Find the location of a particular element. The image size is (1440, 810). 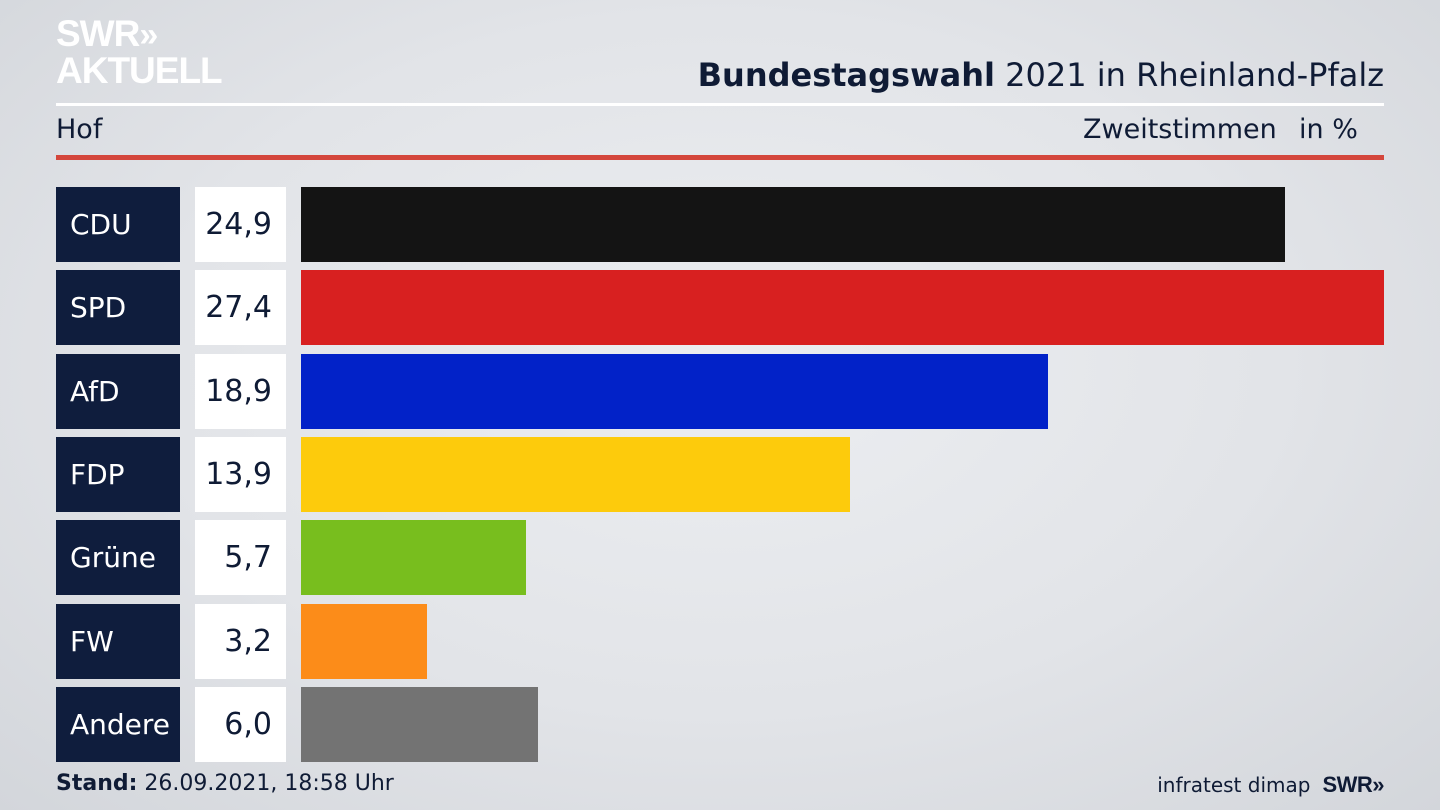

timestamp: Stand: 26.09.2021, 18:58 Uhr is located at coordinates (225, 783).